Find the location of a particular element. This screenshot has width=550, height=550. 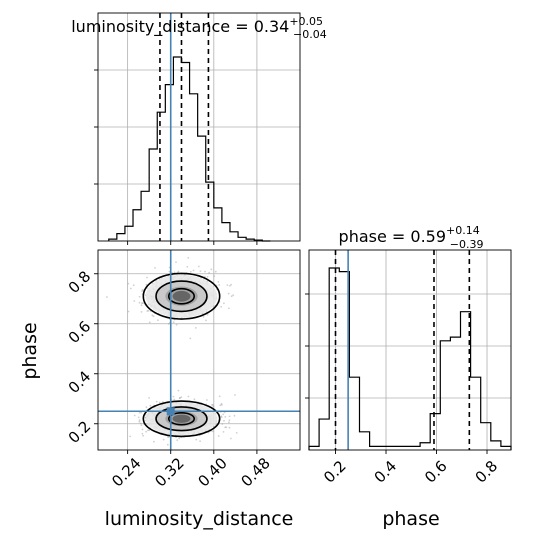

joint-y-tick-label: 0.6 is located at coordinates (80, 332).